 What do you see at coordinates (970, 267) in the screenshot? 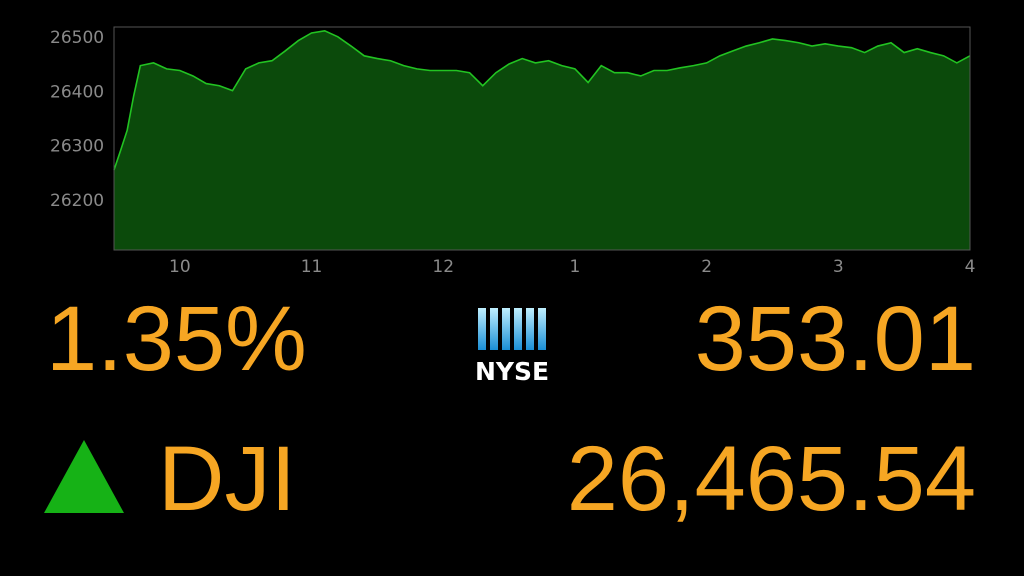
I see `x-tick-label: 4` at bounding box center [970, 267].